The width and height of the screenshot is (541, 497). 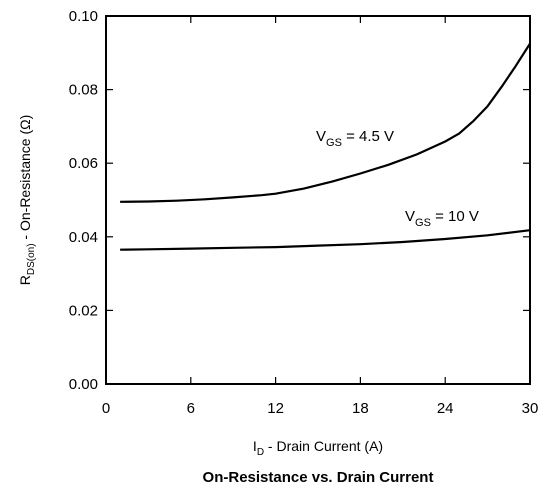 What do you see at coordinates (325, 240) in the screenshot?
I see `series-line-vgs-10v` at bounding box center [325, 240].